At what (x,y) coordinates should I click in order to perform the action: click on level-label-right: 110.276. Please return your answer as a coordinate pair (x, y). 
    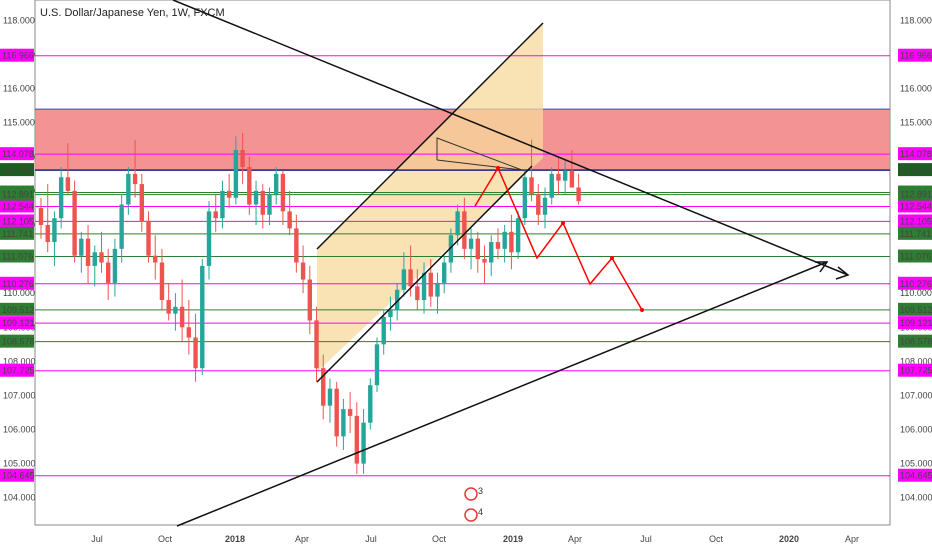
    Looking at the image, I should click on (916, 284).